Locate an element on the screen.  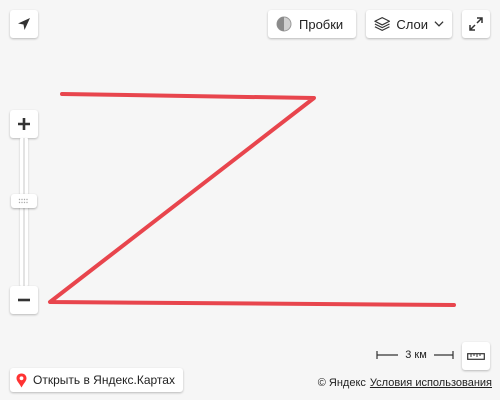
plus-icon is located at coordinates (24, 124).